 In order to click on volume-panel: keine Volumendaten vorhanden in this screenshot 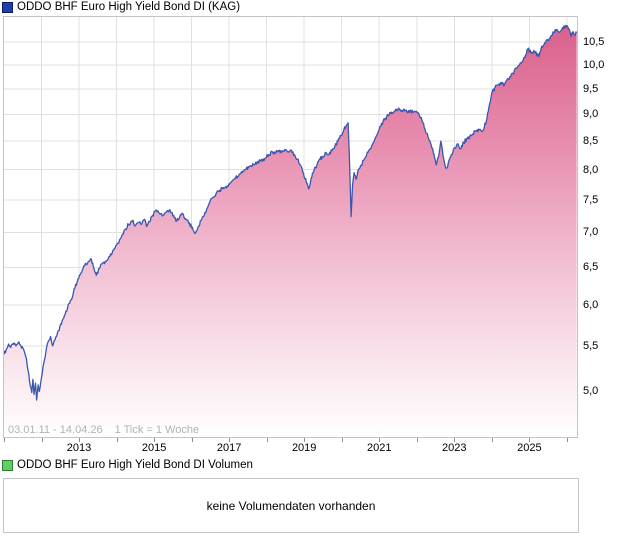, I will do `click(291, 505)`.